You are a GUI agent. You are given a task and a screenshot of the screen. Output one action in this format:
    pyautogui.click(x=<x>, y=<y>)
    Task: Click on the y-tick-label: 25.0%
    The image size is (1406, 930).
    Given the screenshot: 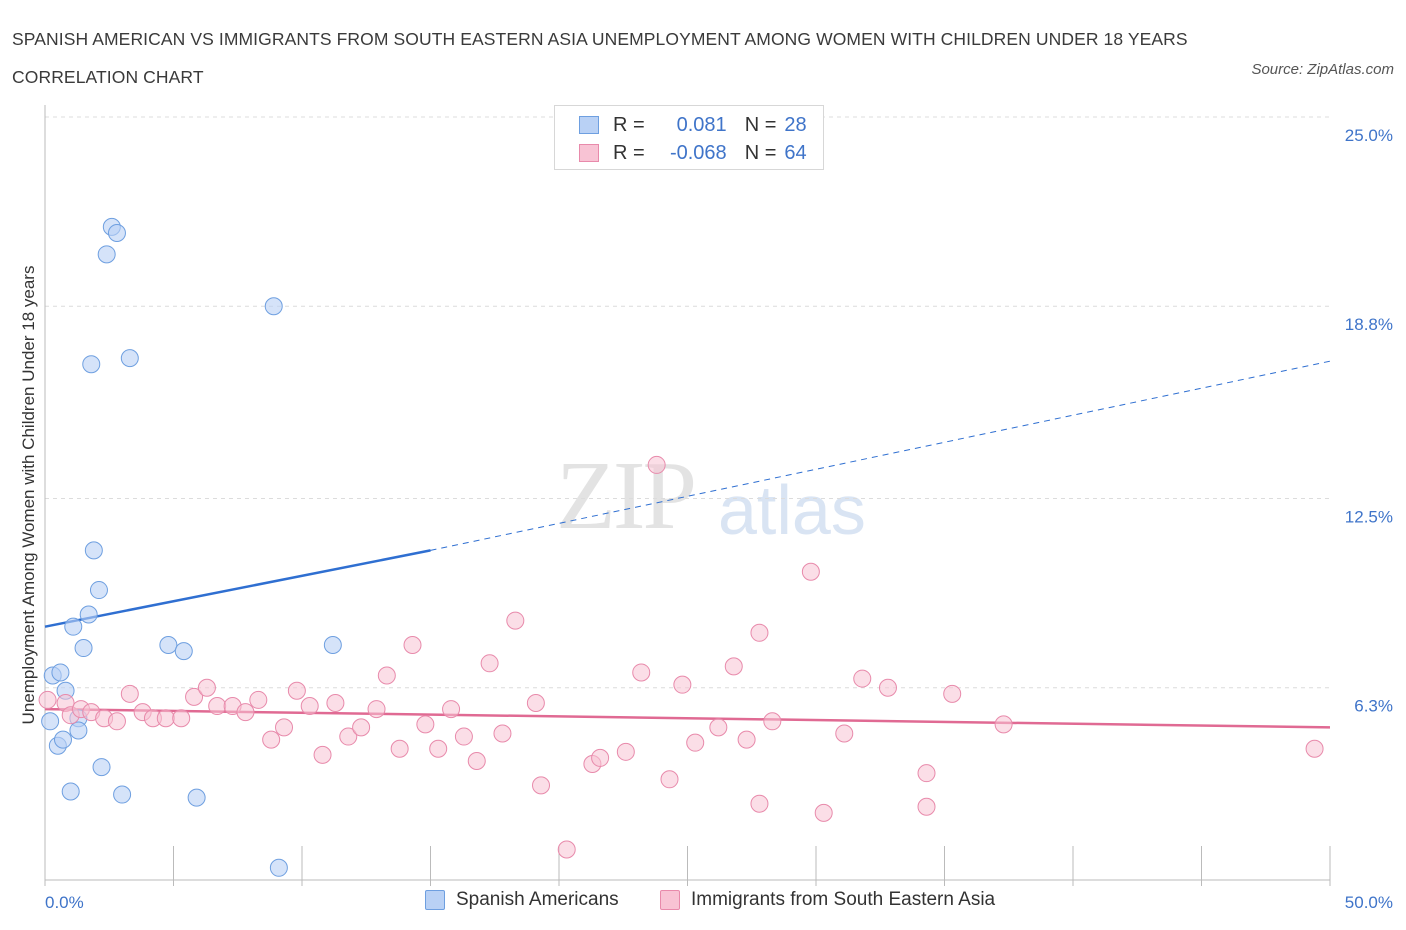 What is the action you would take?
    pyautogui.click(x=1369, y=135)
    